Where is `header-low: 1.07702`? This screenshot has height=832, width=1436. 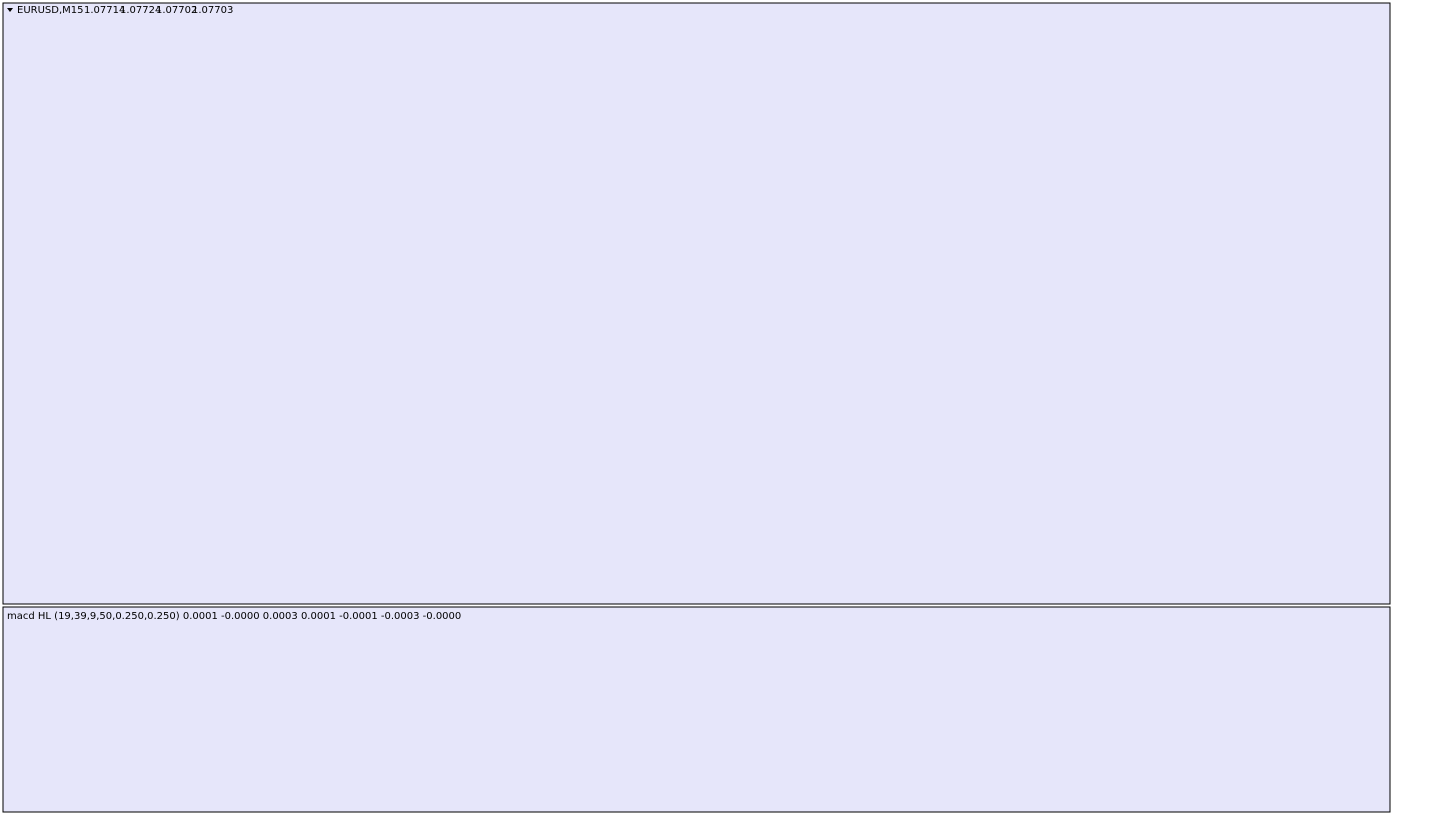 header-low: 1.07702 is located at coordinates (176, 10).